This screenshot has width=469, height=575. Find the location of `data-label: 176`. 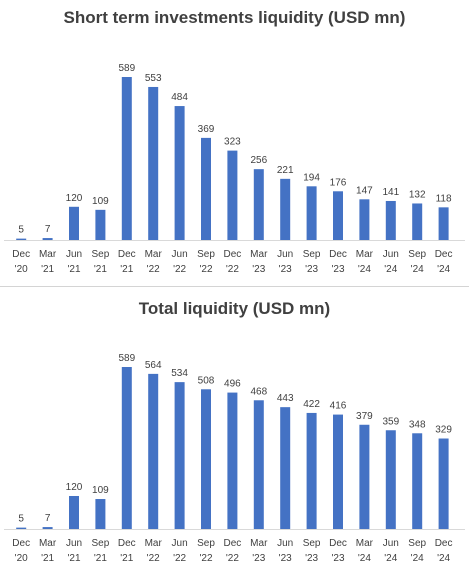

data-label: 176 is located at coordinates (338, 182).